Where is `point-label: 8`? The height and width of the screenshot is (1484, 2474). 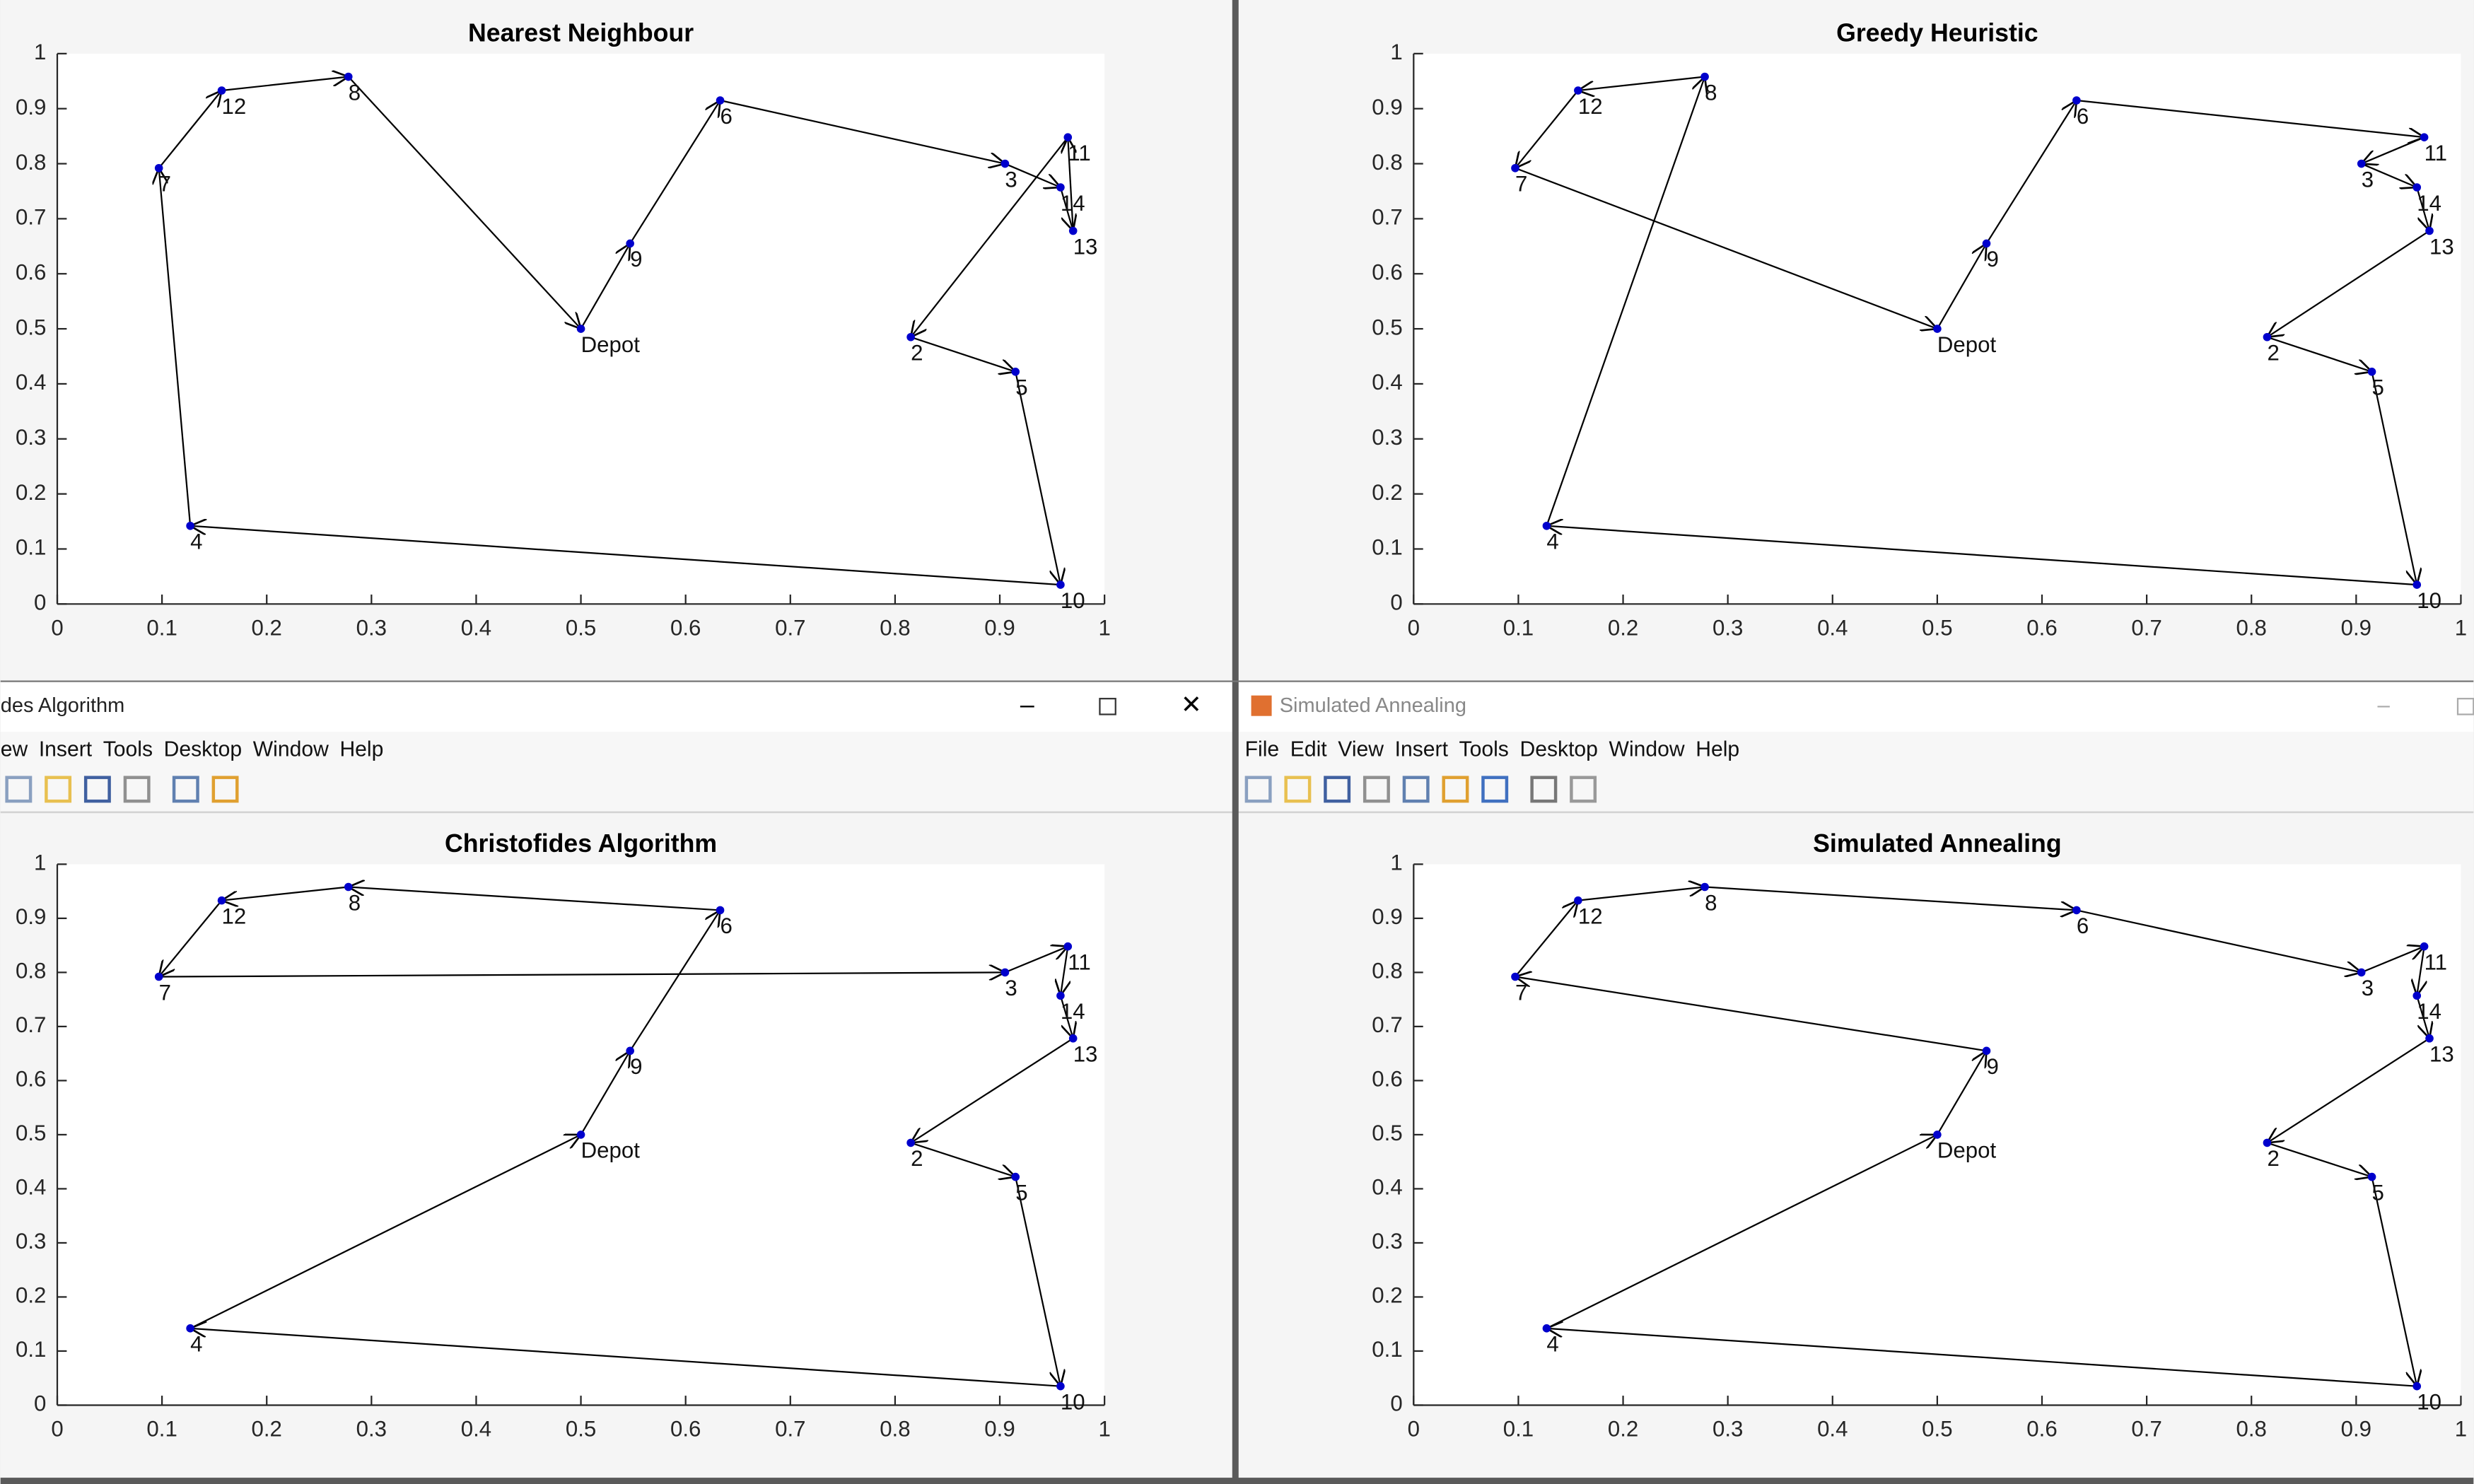
point-label: 8 is located at coordinates (1711, 903).